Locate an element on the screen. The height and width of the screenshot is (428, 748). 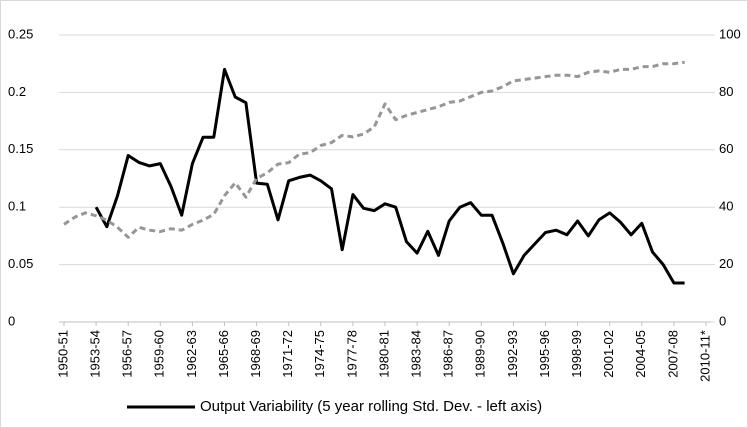
y-tick-label: 0.25 is located at coordinates (20, 33).